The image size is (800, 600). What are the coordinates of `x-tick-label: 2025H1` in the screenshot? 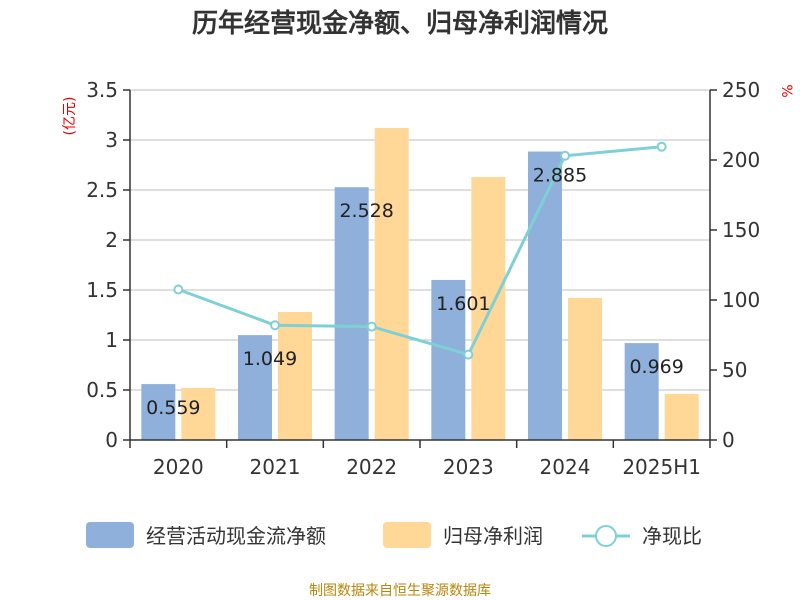 It's located at (661, 467).